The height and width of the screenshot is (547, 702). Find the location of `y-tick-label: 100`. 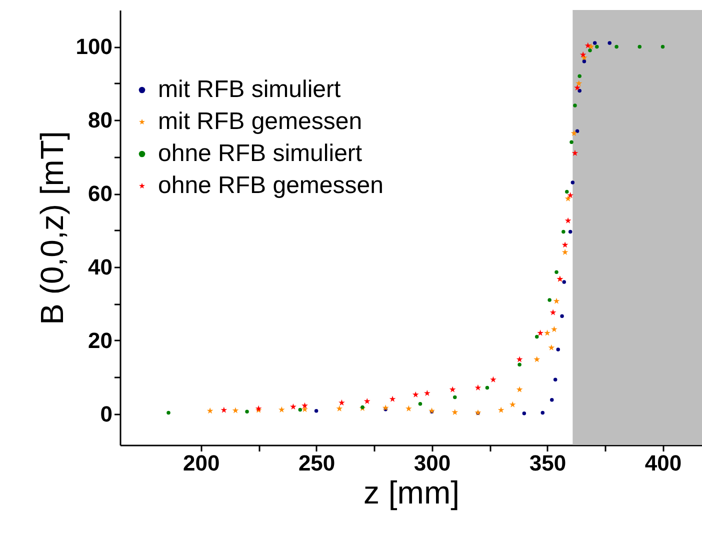

y-tick-label: 100 is located at coordinates (94, 47).